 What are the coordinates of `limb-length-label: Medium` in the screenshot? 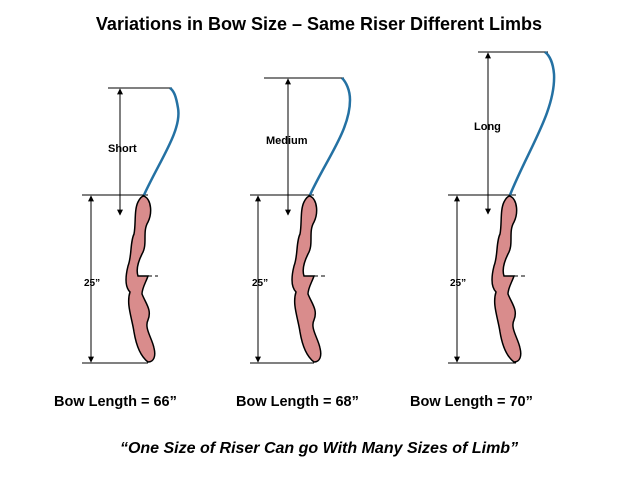 It's located at (287, 141).